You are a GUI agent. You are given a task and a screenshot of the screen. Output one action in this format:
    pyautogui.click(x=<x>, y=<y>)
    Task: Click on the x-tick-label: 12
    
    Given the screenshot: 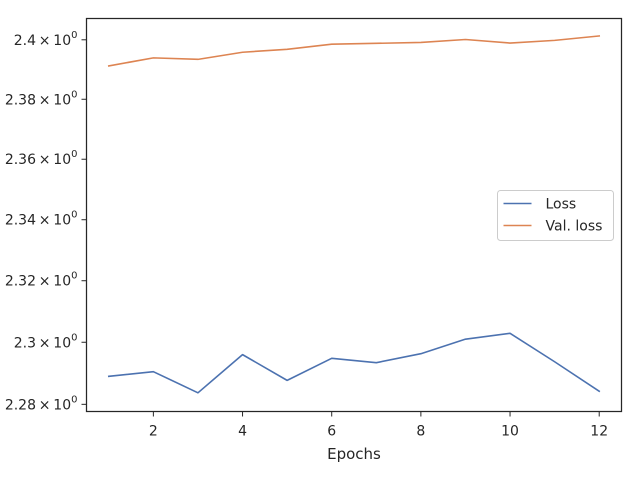 What is the action you would take?
    pyautogui.click(x=599, y=432)
    